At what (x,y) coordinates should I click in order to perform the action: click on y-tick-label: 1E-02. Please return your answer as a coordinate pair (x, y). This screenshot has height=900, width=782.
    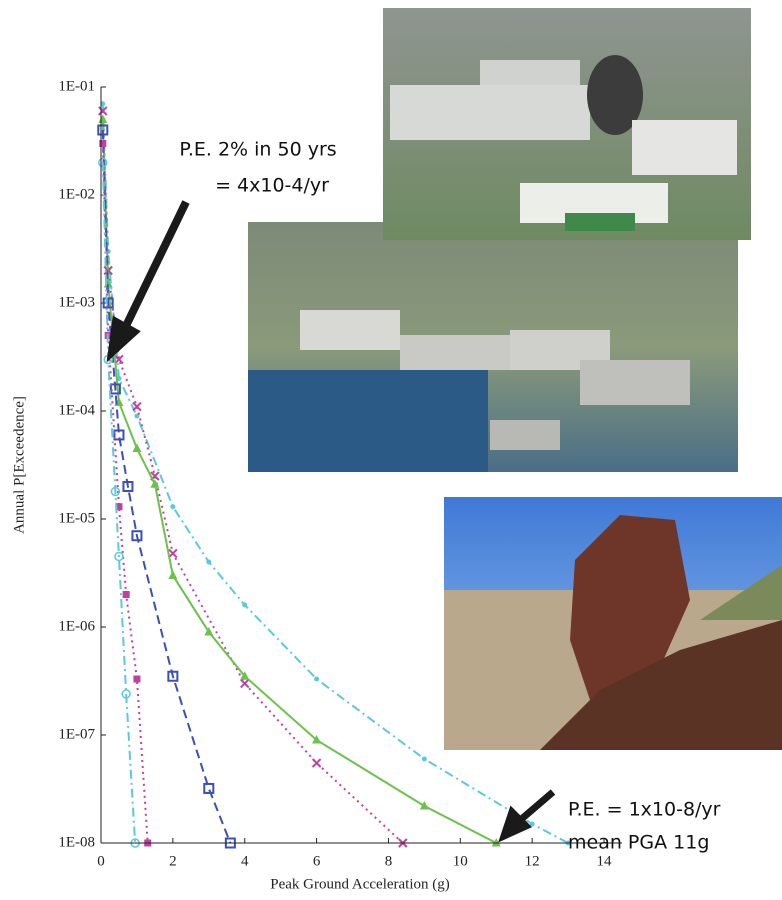
    Looking at the image, I should click on (76, 194).